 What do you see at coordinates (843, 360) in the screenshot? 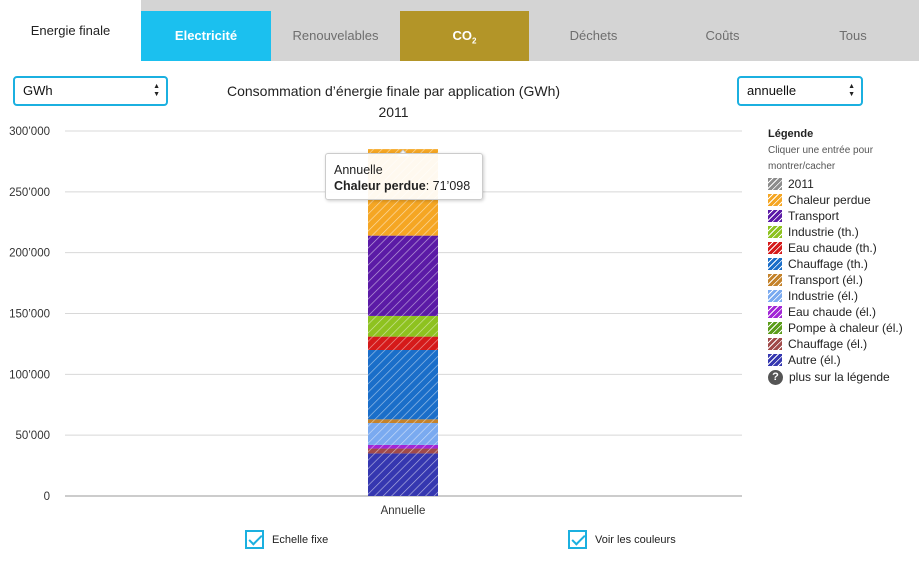
I see `legend-item: Autre (él.)` at bounding box center [843, 360].